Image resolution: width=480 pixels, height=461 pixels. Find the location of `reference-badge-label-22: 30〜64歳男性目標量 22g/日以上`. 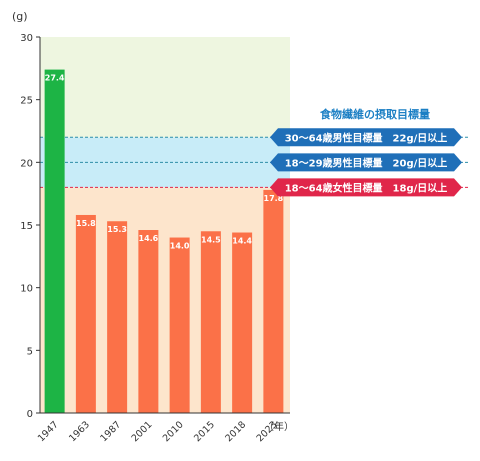

reference-badge-label-22: 30〜64歳男性目標量 22g/日以上 is located at coordinates (366, 137).